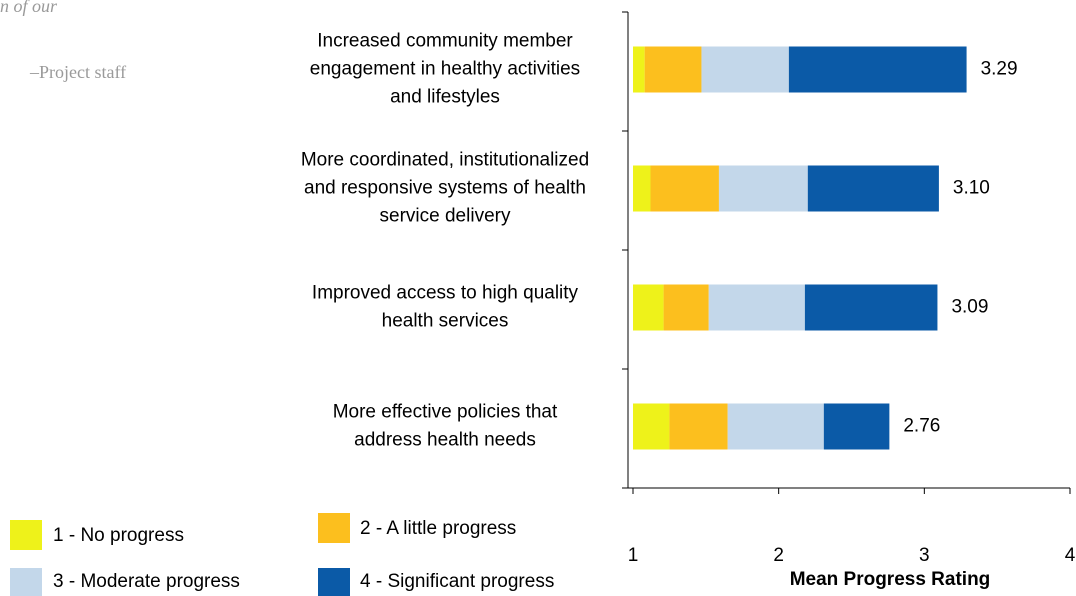 The height and width of the screenshot is (596, 1076). What do you see at coordinates (445, 440) in the screenshot?
I see `category-label: address health needs` at bounding box center [445, 440].